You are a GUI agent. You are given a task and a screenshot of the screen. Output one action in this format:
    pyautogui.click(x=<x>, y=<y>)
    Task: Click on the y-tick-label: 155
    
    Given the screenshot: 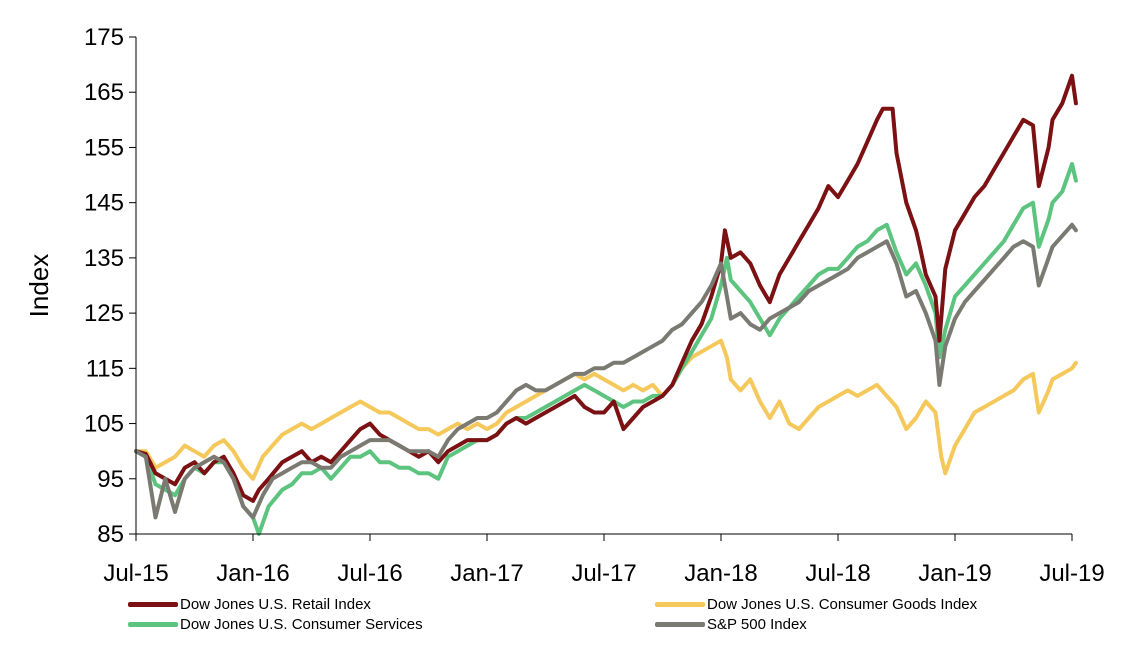 What is the action you would take?
    pyautogui.click(x=104, y=147)
    